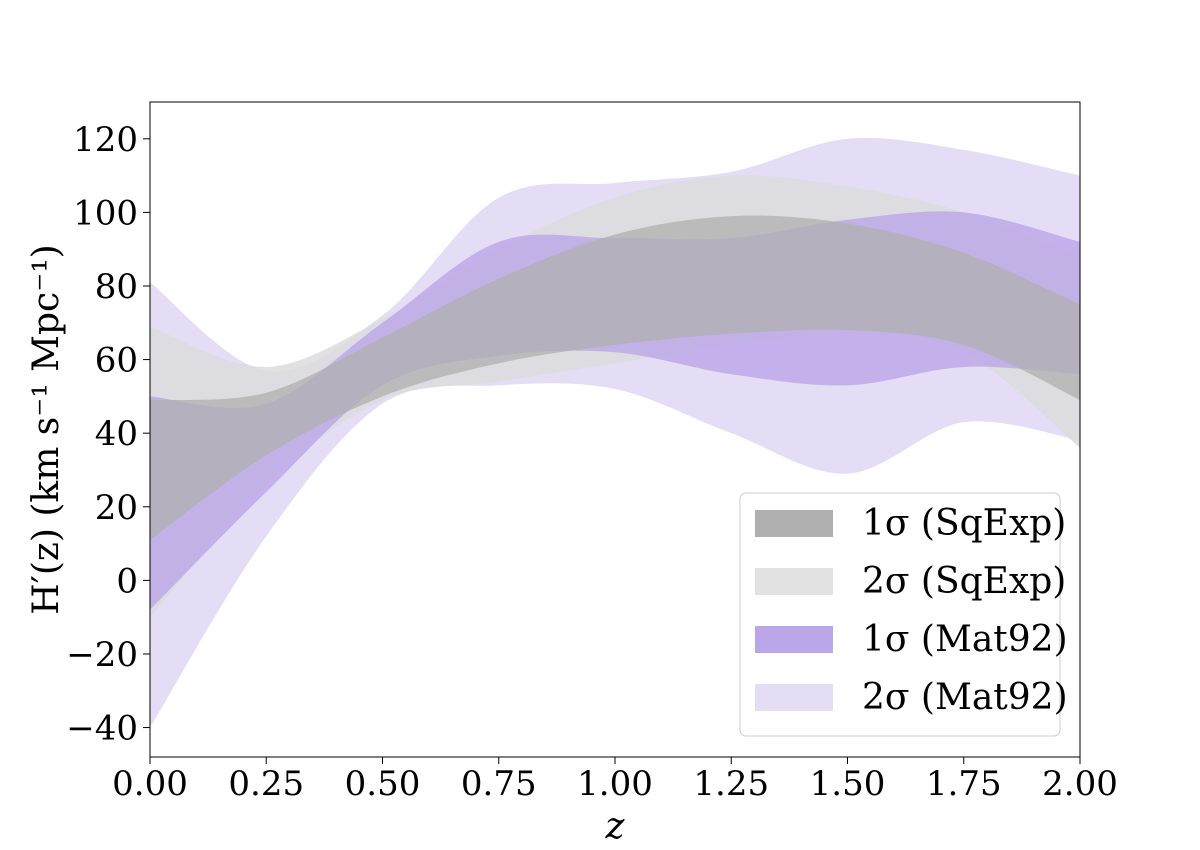 This screenshot has width=1200, height=850. Describe the element at coordinates (116, 361) in the screenshot. I see `y-tick-label: 60` at that location.